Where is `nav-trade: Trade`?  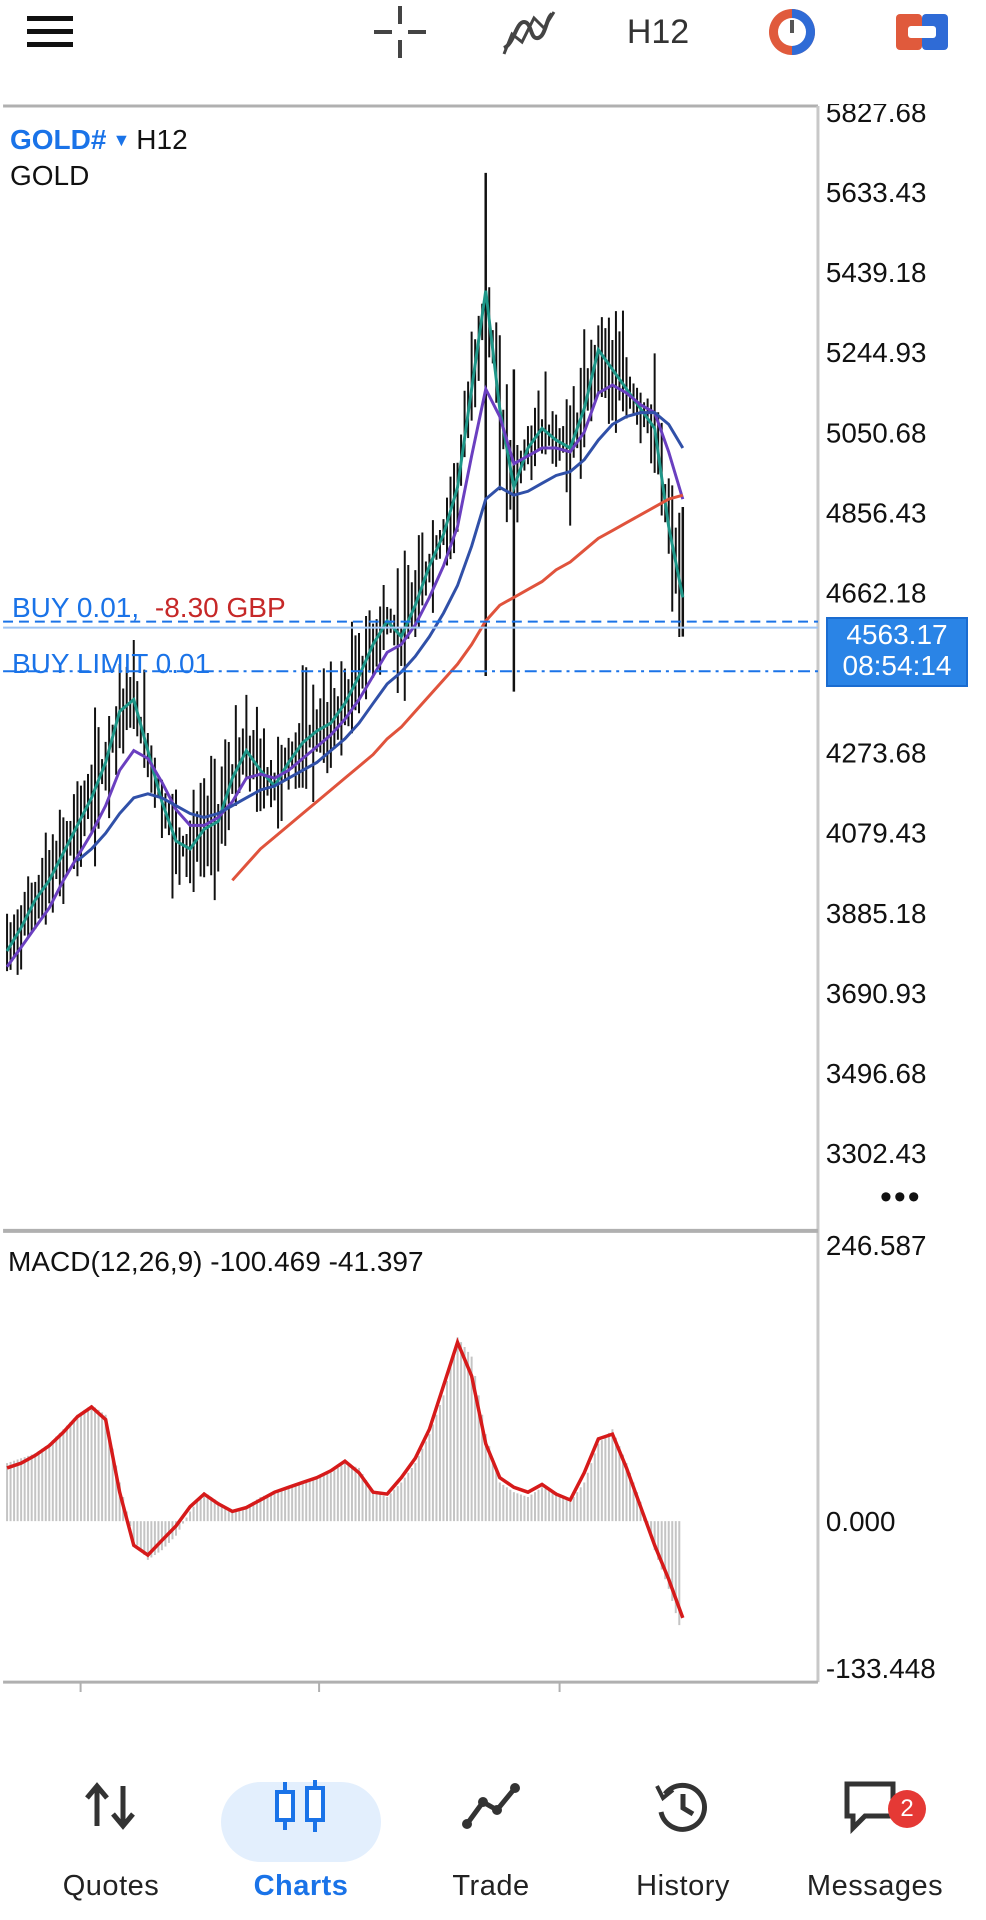 nav-trade: Trade is located at coordinates (491, 1840).